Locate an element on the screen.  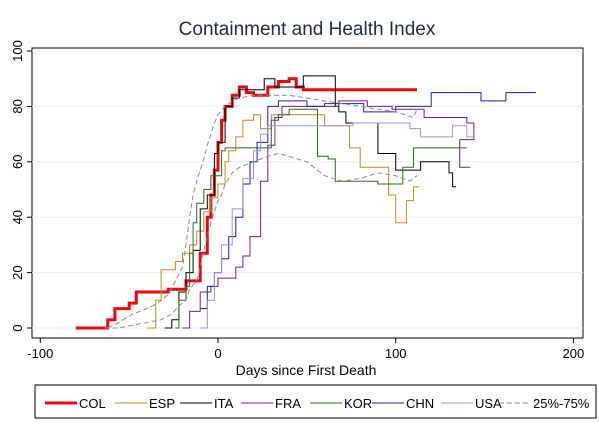
x-tick-label: 0 is located at coordinates (217, 353).